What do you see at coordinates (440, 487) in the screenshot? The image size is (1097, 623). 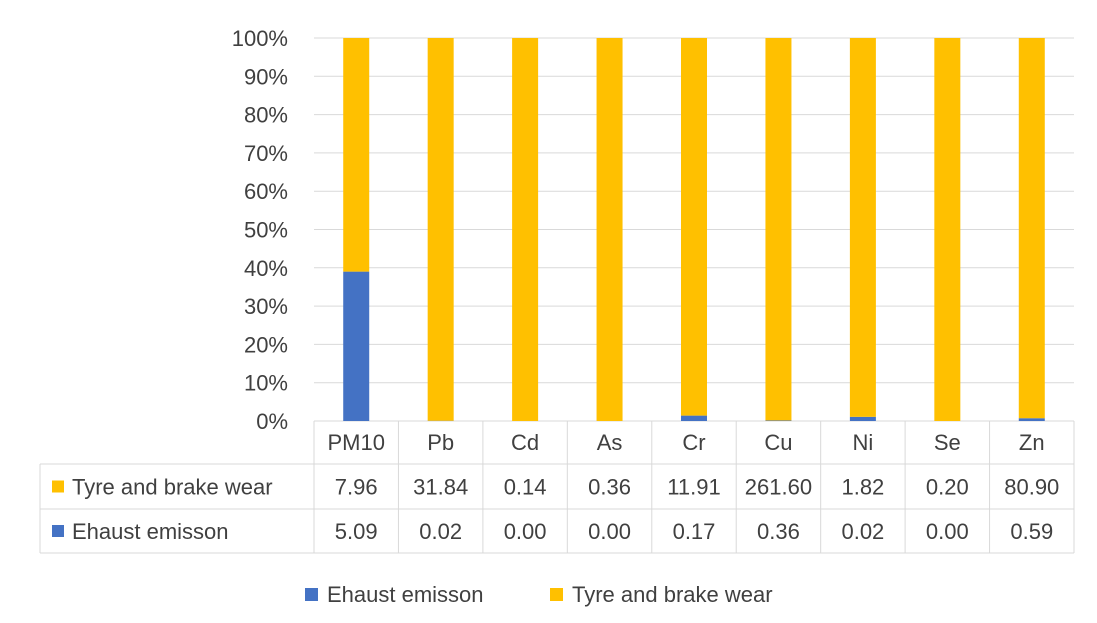 I see `table-cell-value: 31.84` at bounding box center [440, 487].